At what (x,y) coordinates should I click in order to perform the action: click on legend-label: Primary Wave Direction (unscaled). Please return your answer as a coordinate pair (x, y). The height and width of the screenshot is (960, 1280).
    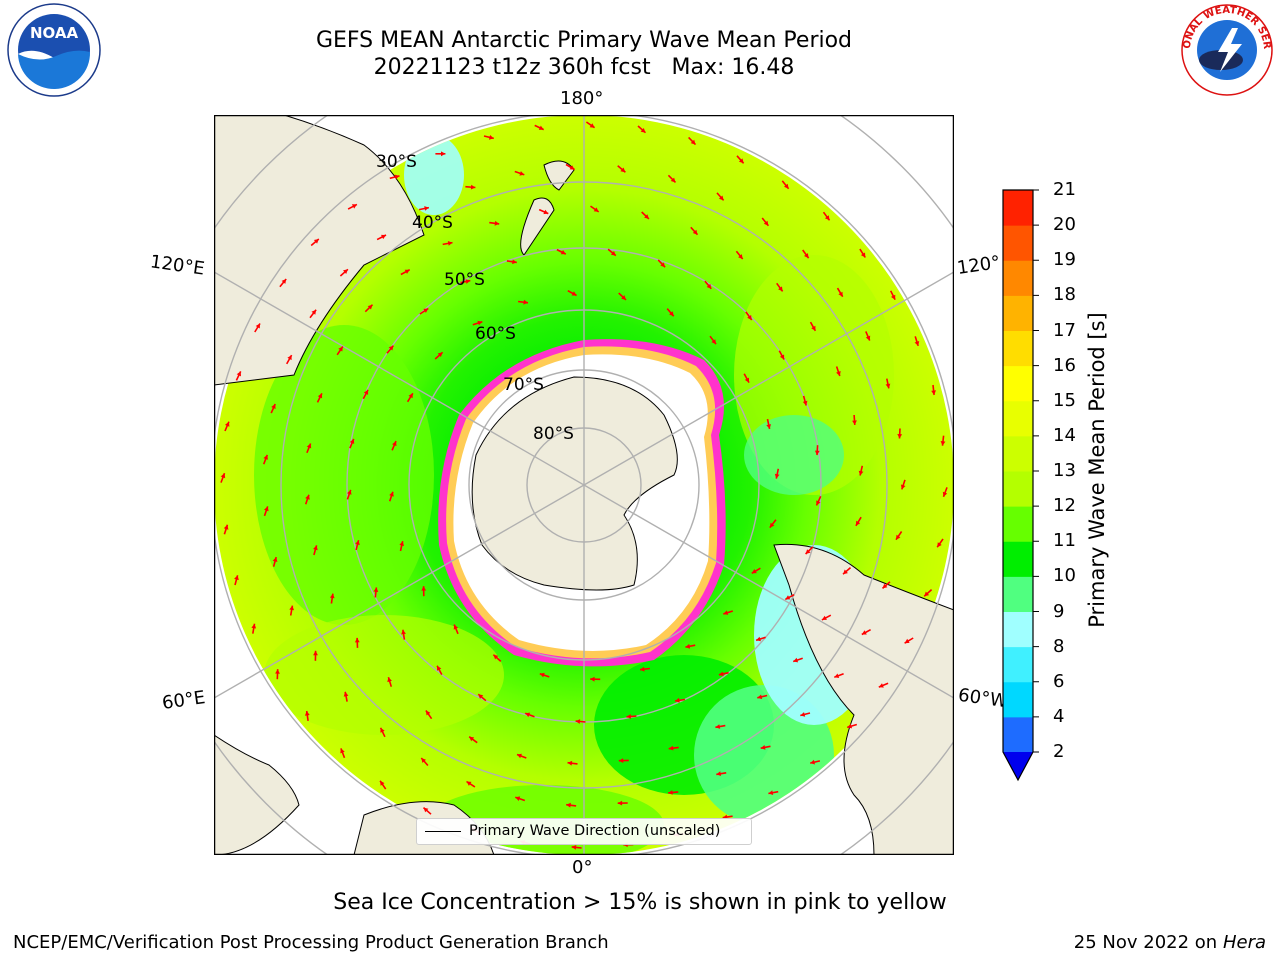
    Looking at the image, I should click on (595, 831).